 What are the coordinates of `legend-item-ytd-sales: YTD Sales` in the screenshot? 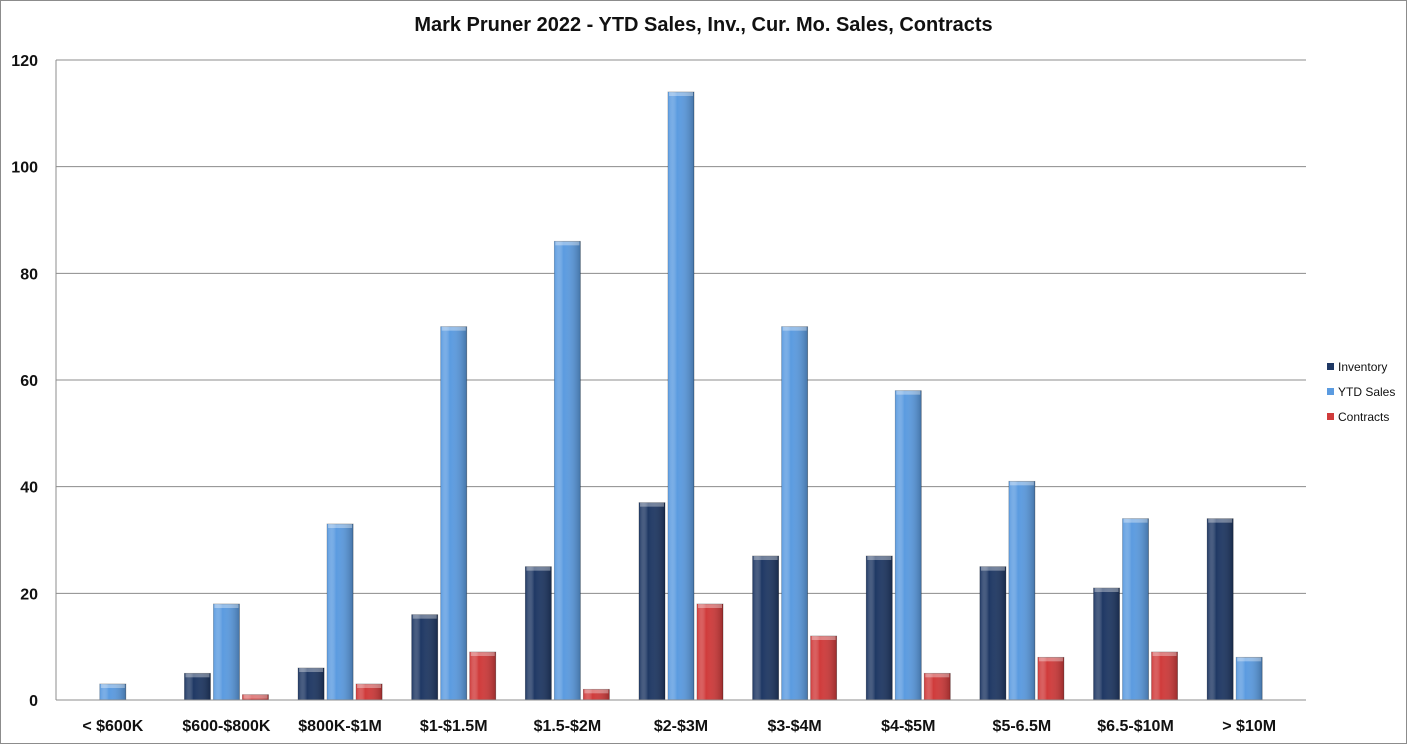 It's located at (1361, 392).